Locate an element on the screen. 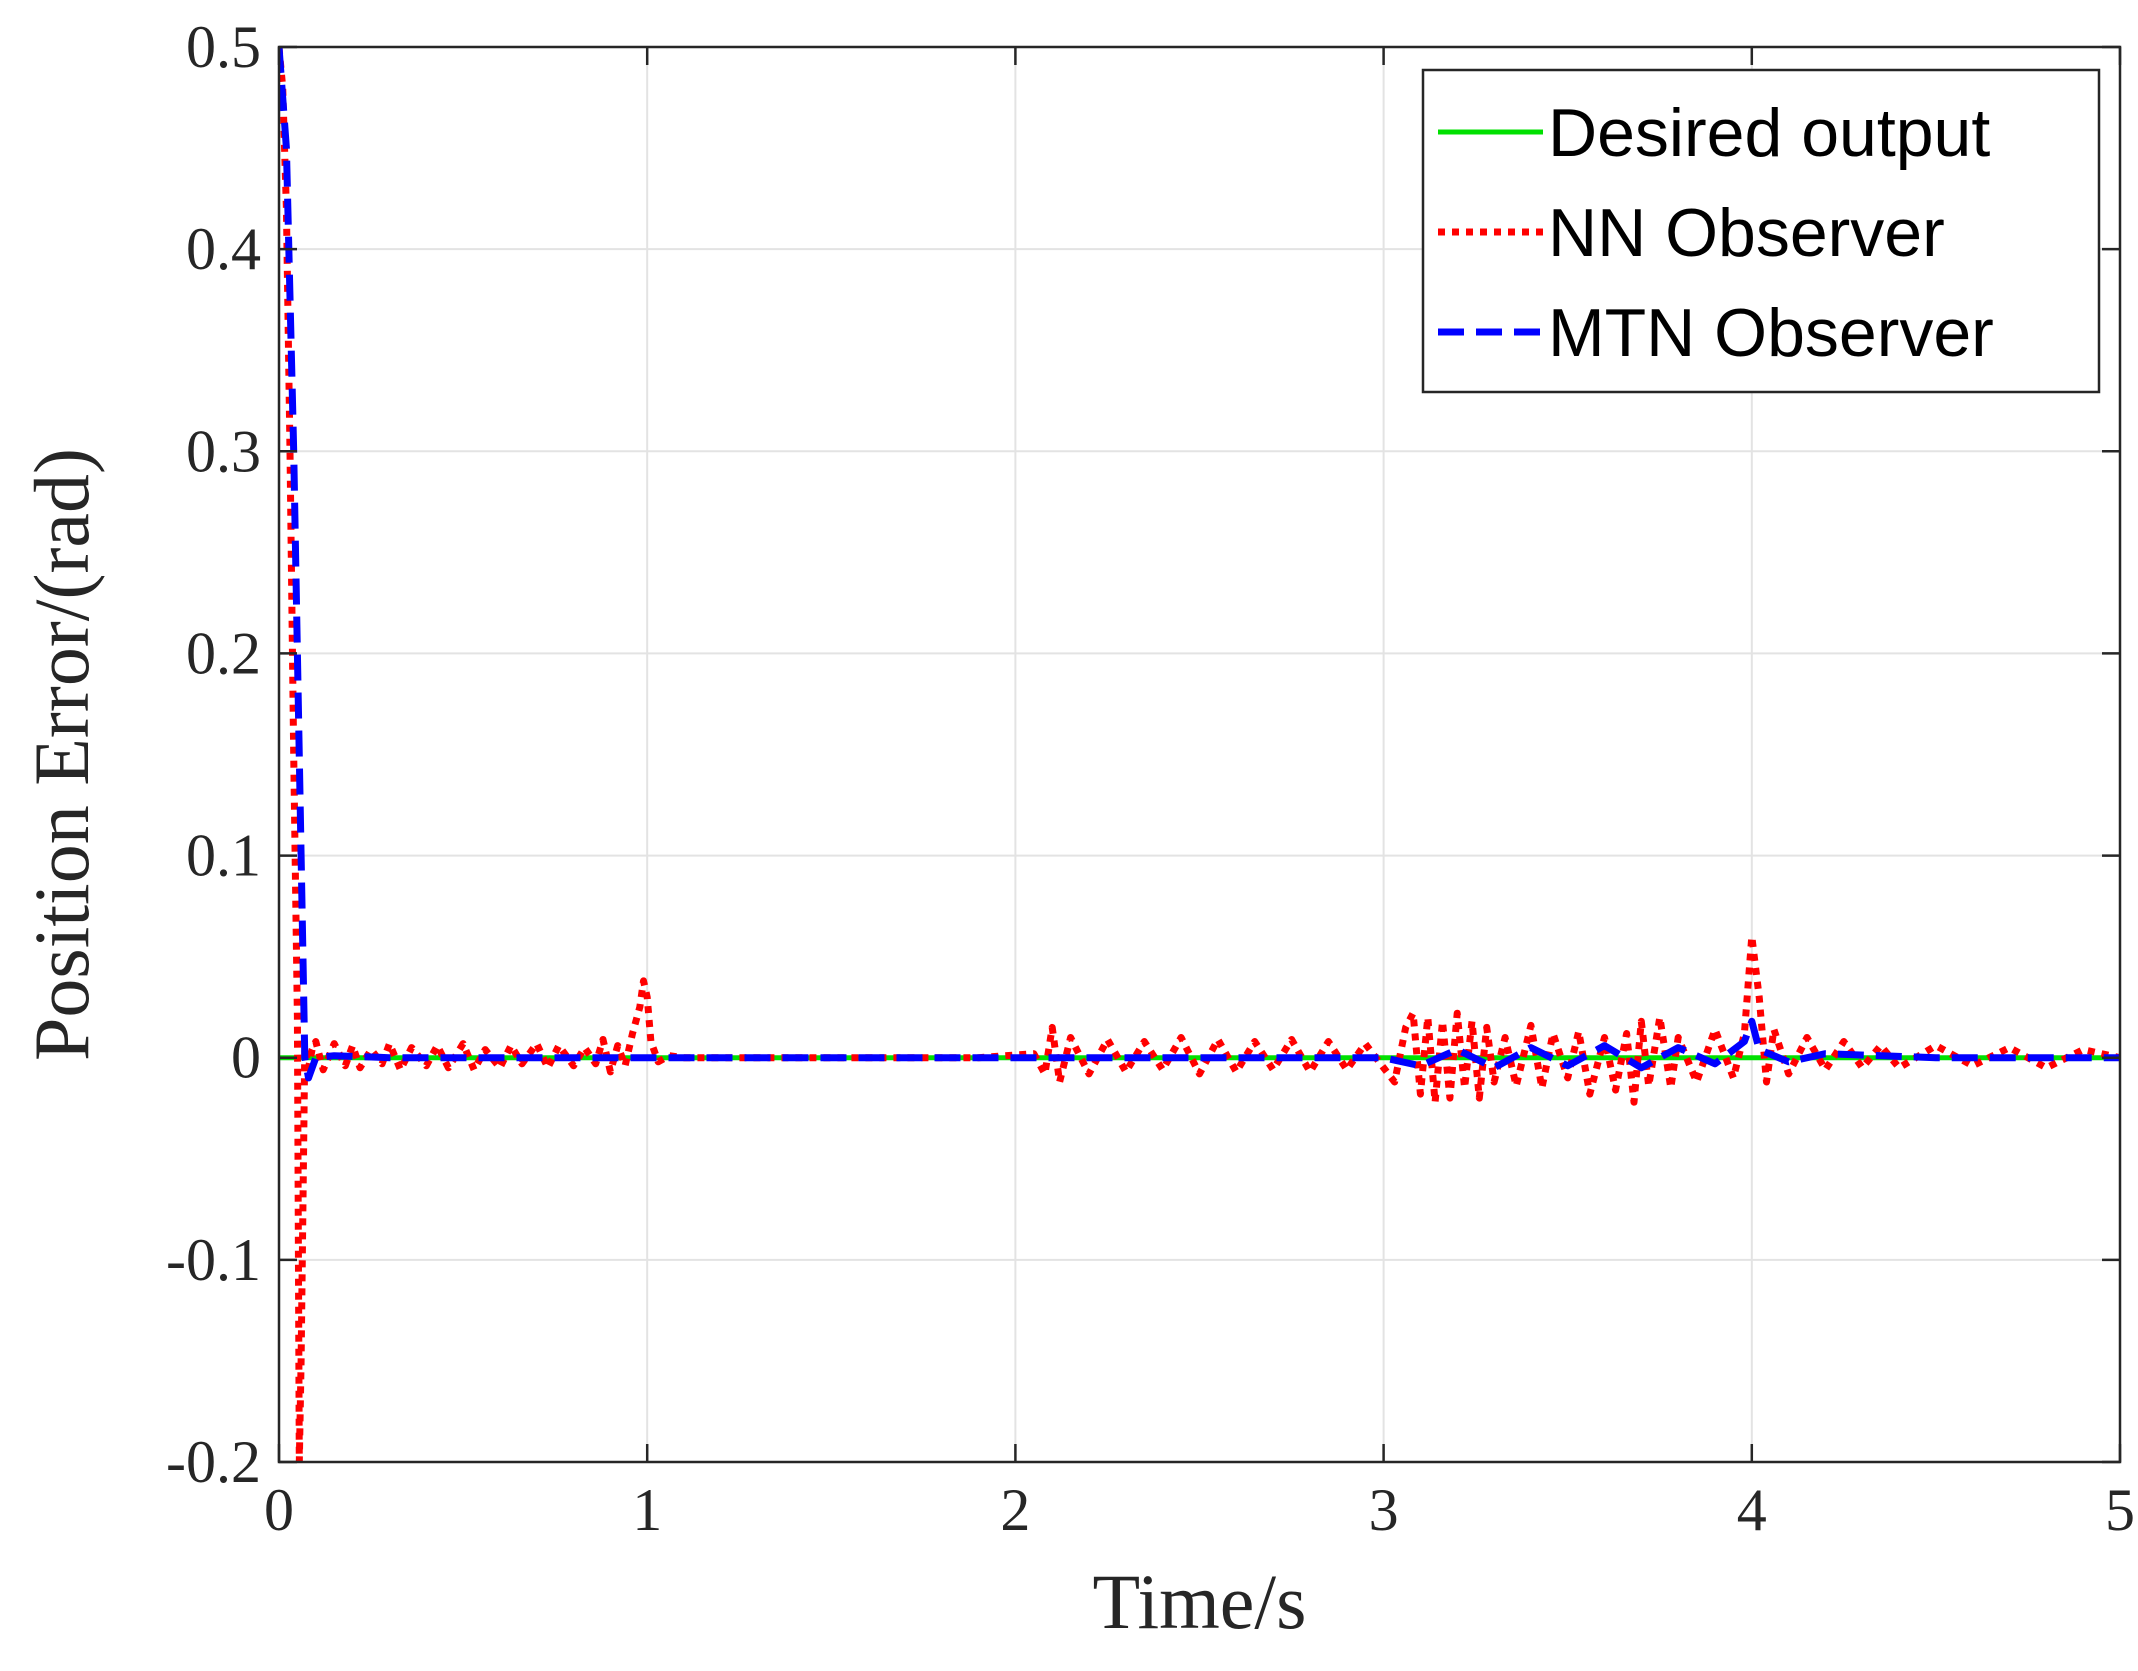  y-tick-label: 0.4 is located at coordinates (223, 249).